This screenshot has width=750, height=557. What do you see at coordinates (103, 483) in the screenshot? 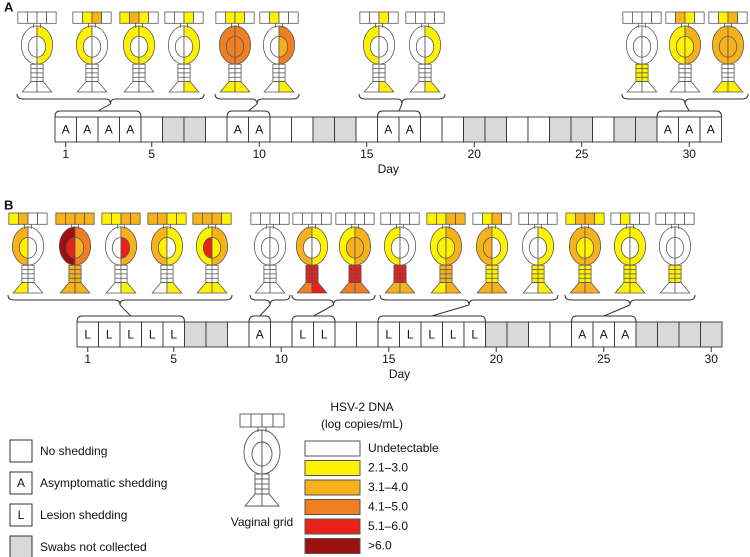
I see `legend-label: Asymptomatic shedding` at bounding box center [103, 483].